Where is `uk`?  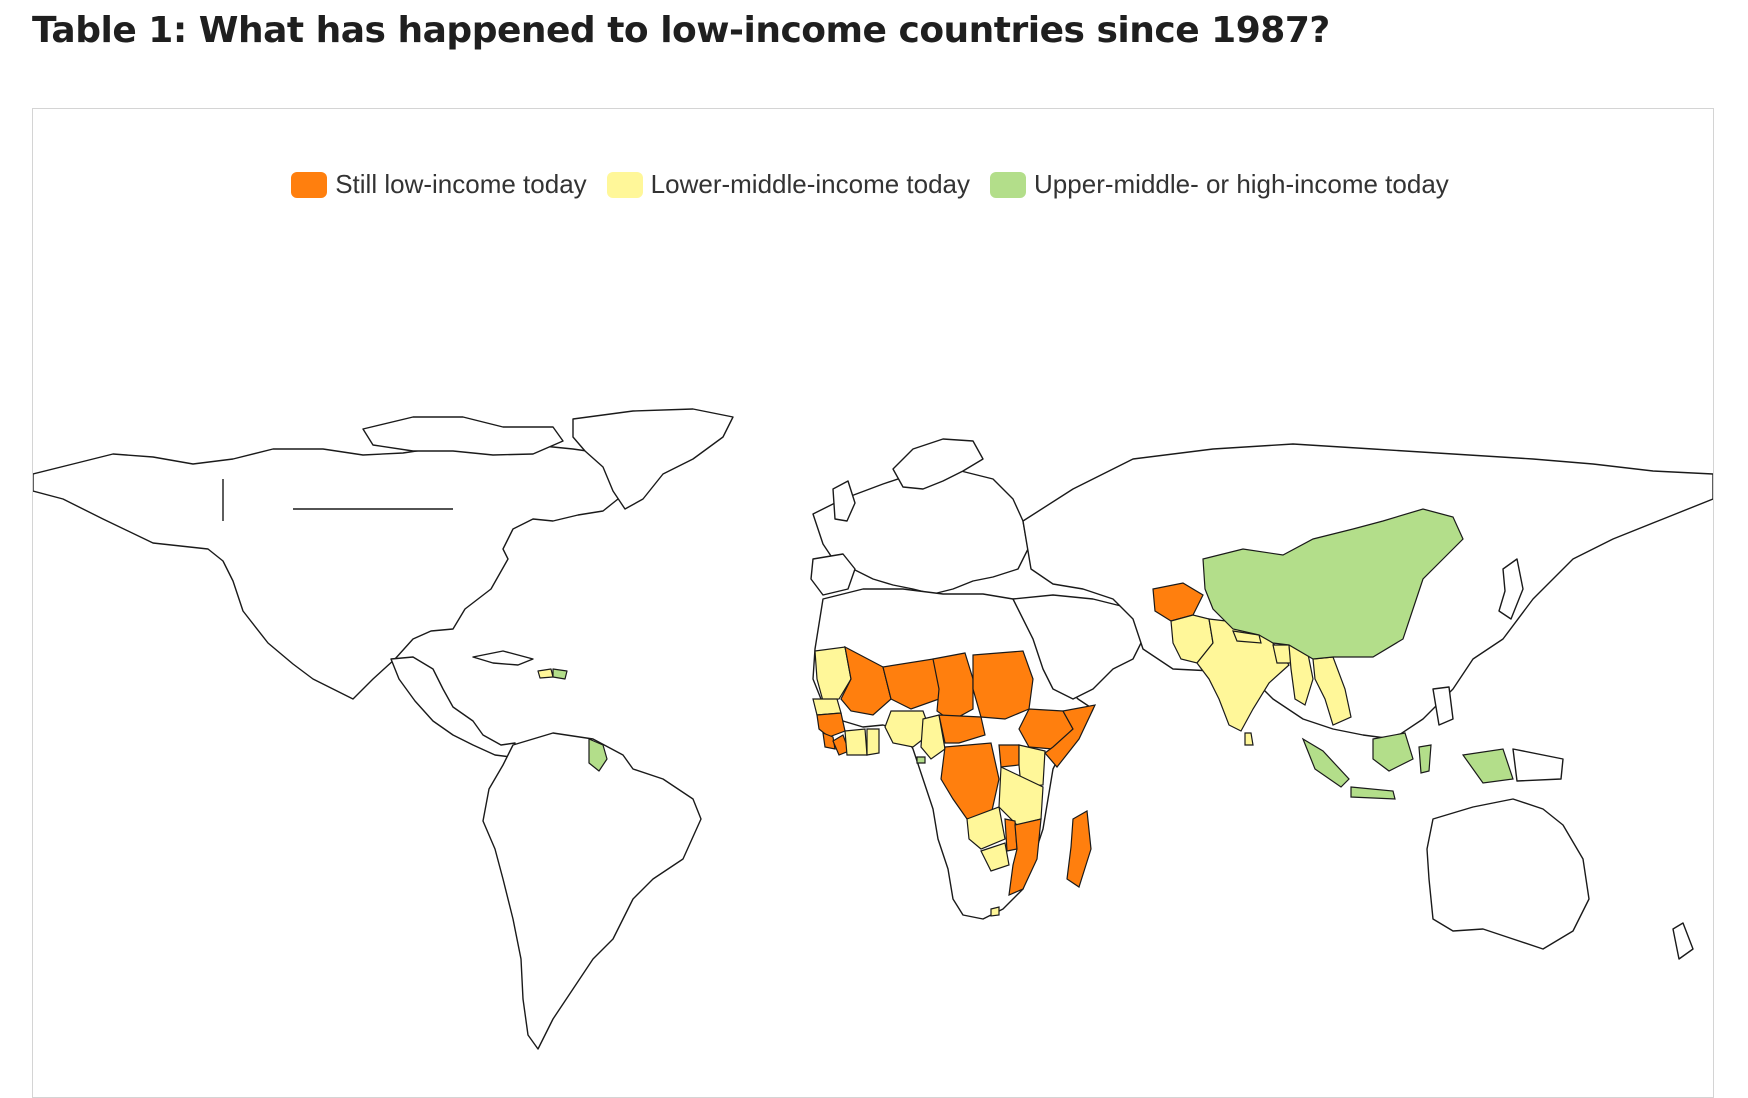
uk is located at coordinates (844, 501).